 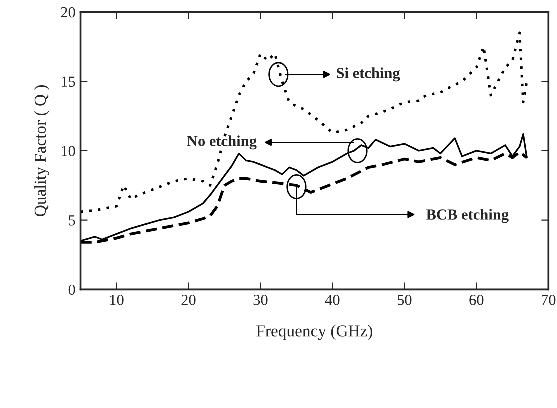 What do you see at coordinates (222, 143) in the screenshot?
I see `annotation: No etching` at bounding box center [222, 143].